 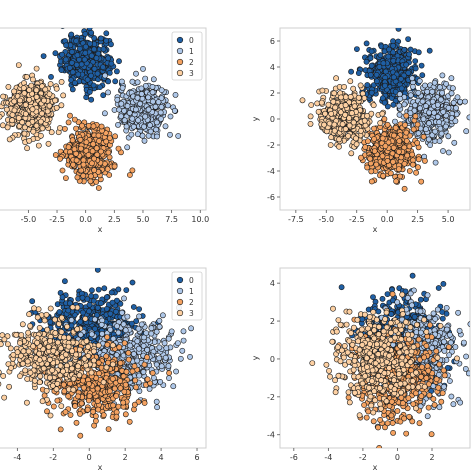 What do you see at coordinates (272, 67) in the screenshot?
I see `y-tick-label: 4` at bounding box center [272, 67].